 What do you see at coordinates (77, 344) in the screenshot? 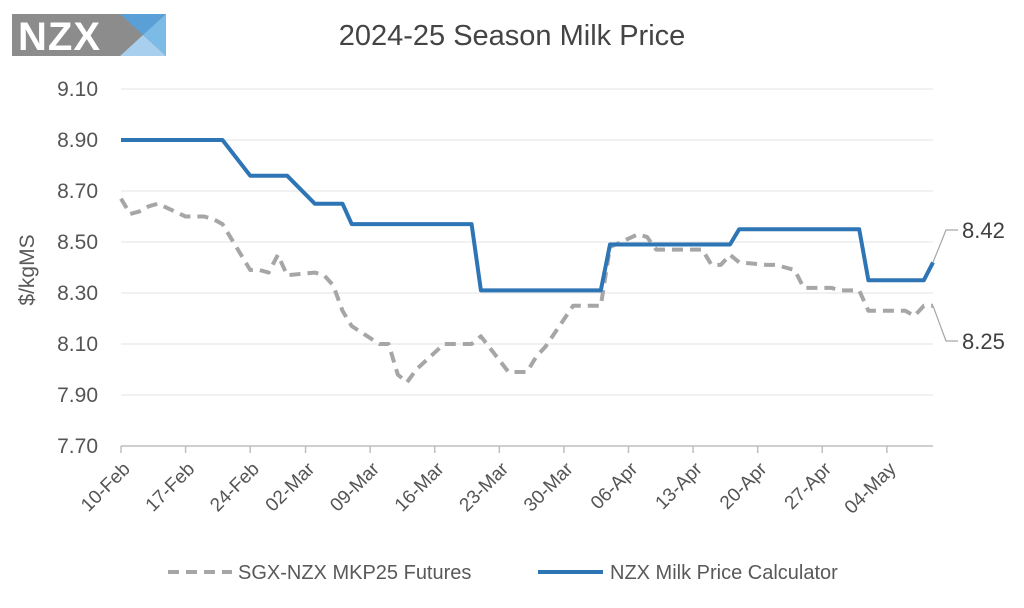
I see `y-tick-8.10: 8.10` at bounding box center [77, 344].